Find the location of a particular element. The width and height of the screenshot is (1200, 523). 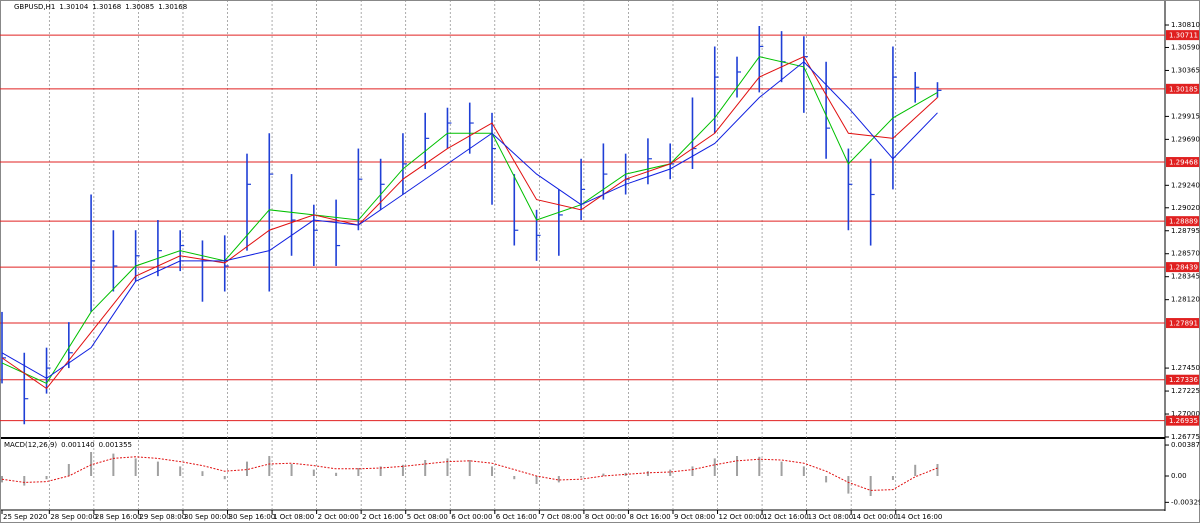

y-tick-label: 1.28120 is located at coordinates (1185, 300).